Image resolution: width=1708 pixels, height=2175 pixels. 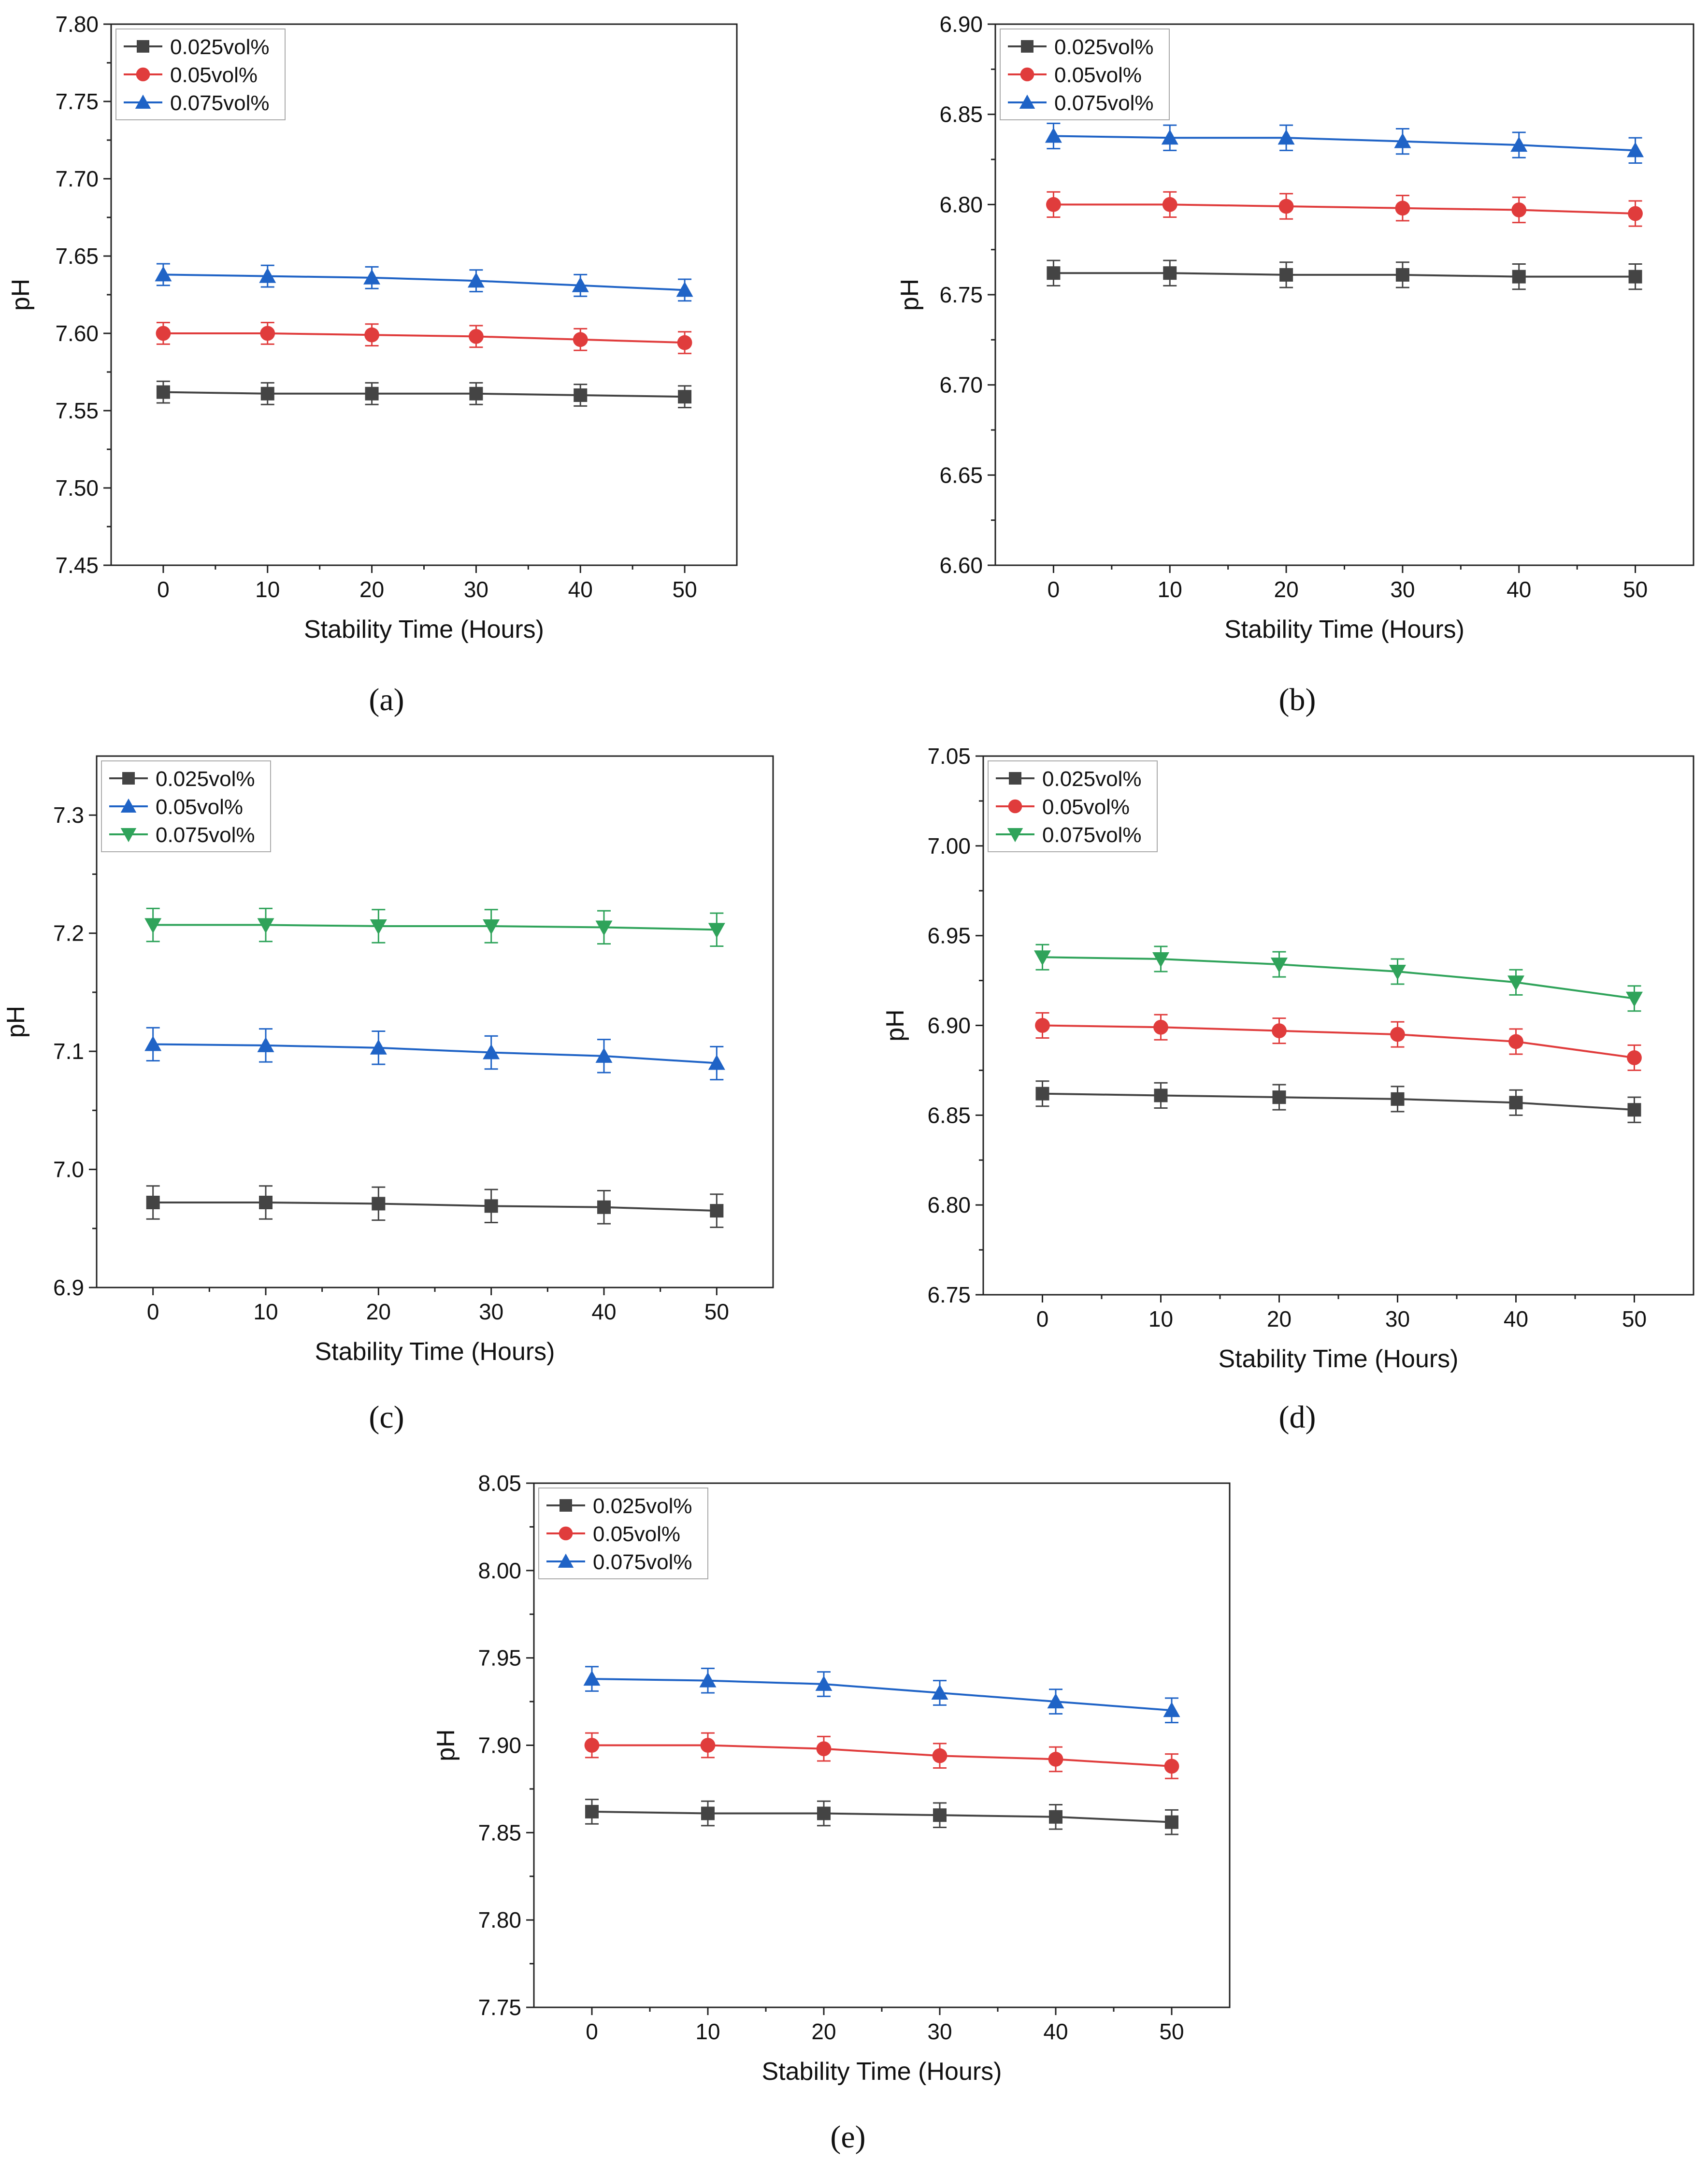 I want to click on y-tick-label: 7.0, so click(x=68, y=1169).